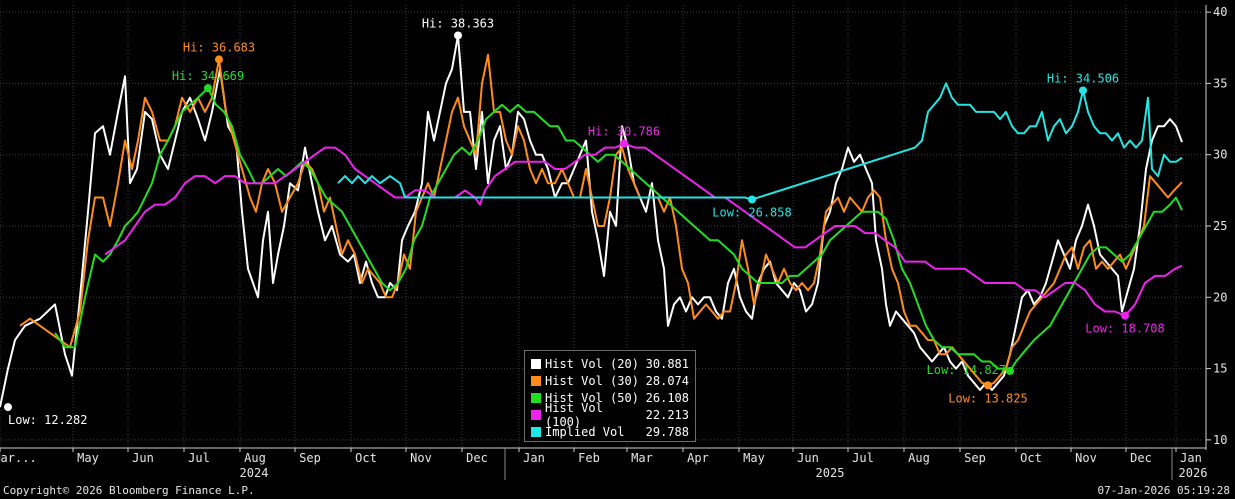  I want to click on legend-series-name: Hist Vol (20), so click(592, 363).